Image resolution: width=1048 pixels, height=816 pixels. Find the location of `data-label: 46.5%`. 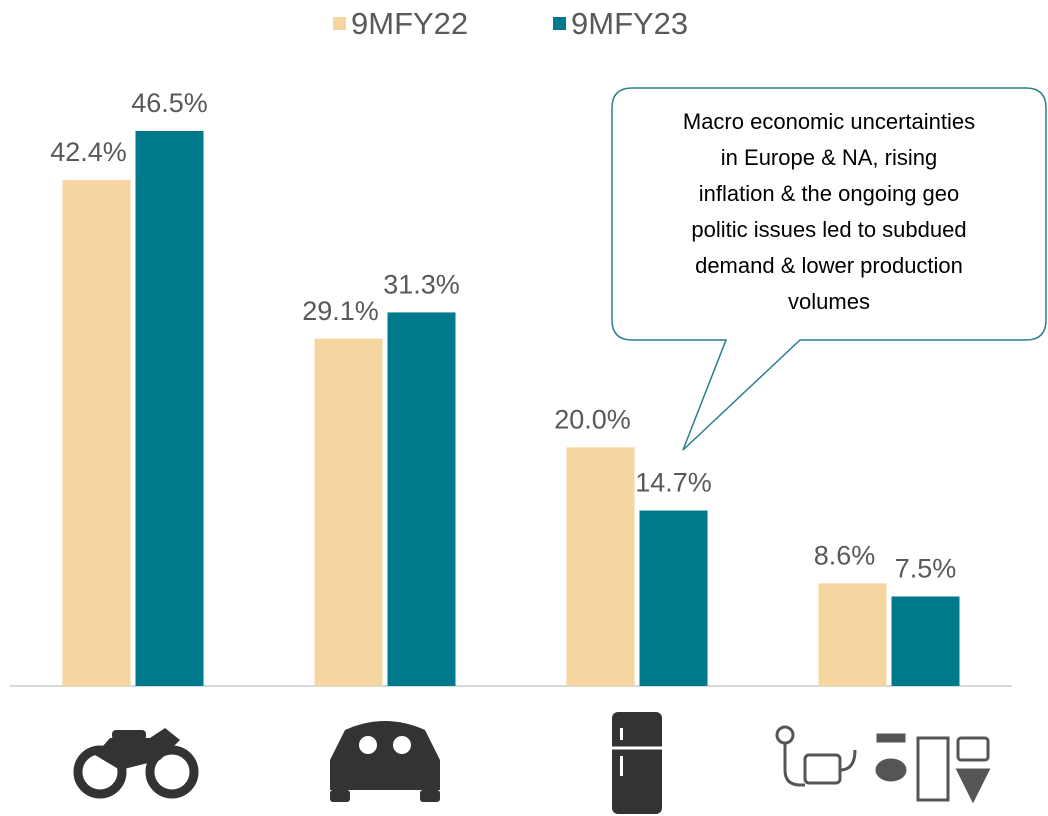

data-label: 46.5% is located at coordinates (169, 103).